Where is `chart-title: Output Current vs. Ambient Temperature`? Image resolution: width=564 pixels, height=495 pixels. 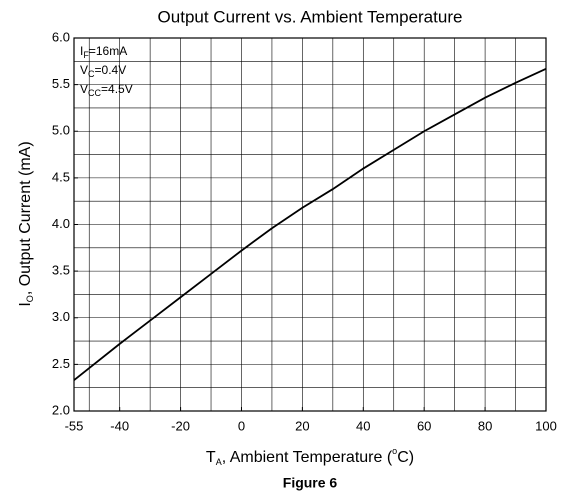 chart-title: Output Current vs. Ambient Temperature is located at coordinates (310, 16).